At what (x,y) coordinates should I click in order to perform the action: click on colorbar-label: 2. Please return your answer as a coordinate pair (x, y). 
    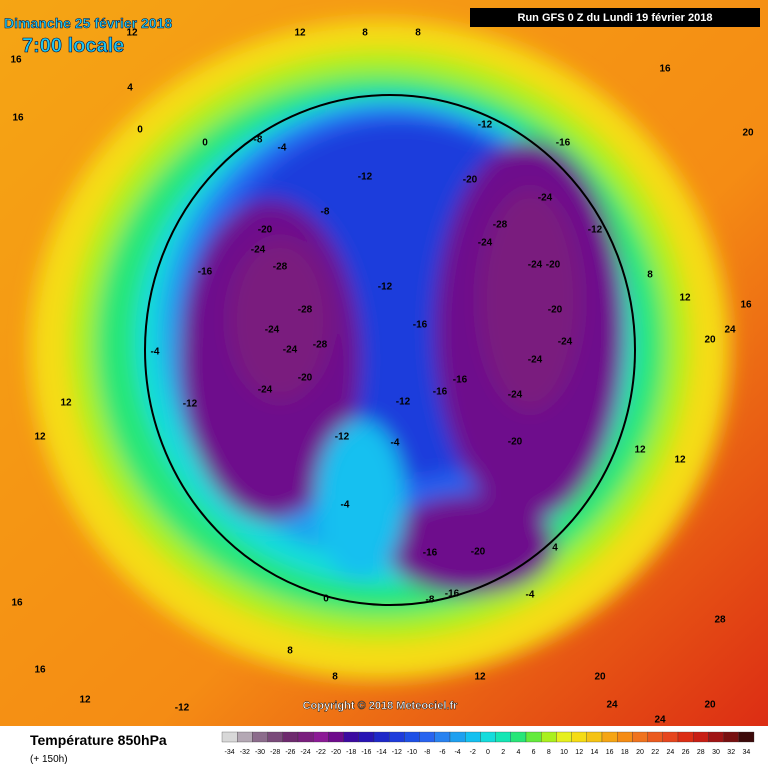
    Looking at the image, I should click on (503, 752).